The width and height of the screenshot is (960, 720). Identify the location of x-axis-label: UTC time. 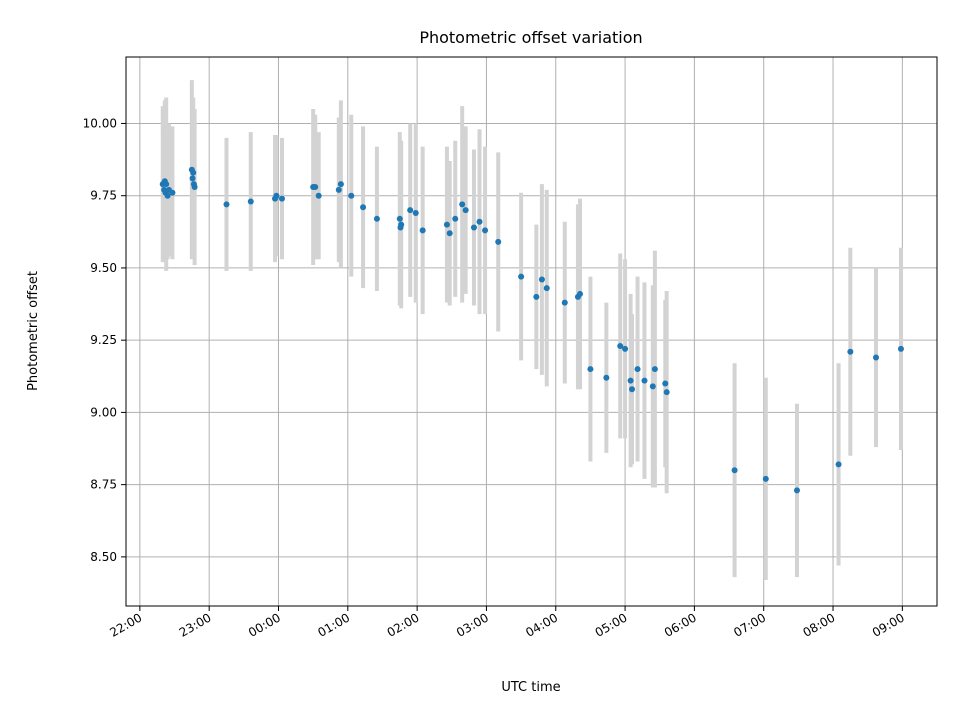
(530, 687).